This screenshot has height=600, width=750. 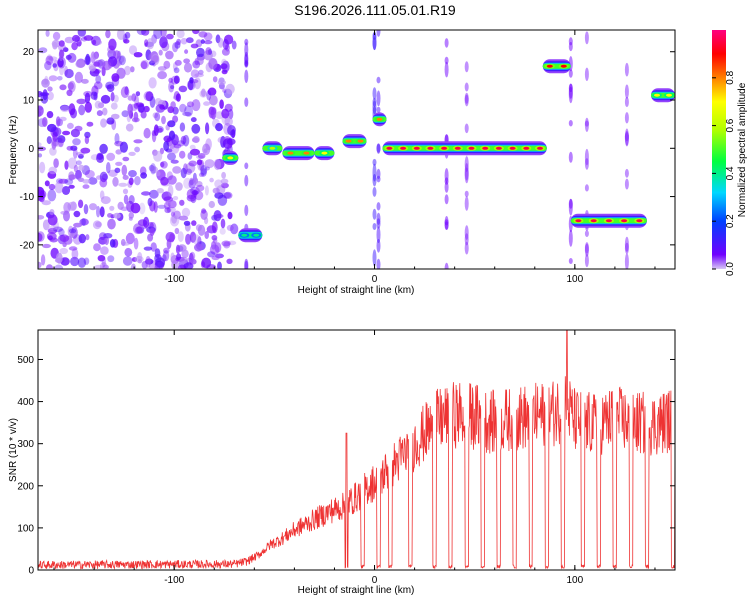 What do you see at coordinates (29, 52) in the screenshot?
I see `spectrogram-y-tick-label: 20` at bounding box center [29, 52].